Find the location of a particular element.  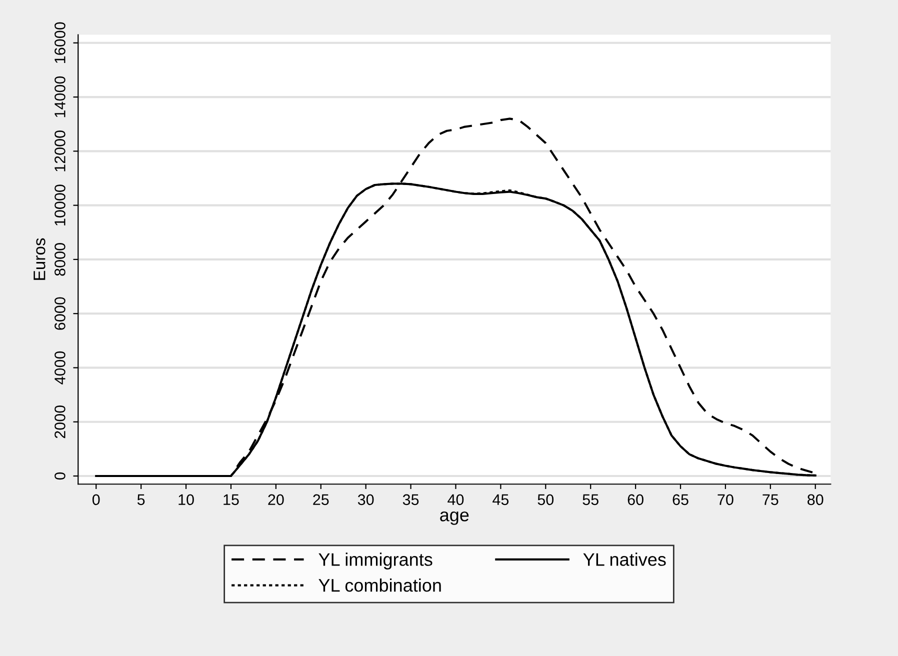

y-tick-label: 0 is located at coordinates (60, 476).